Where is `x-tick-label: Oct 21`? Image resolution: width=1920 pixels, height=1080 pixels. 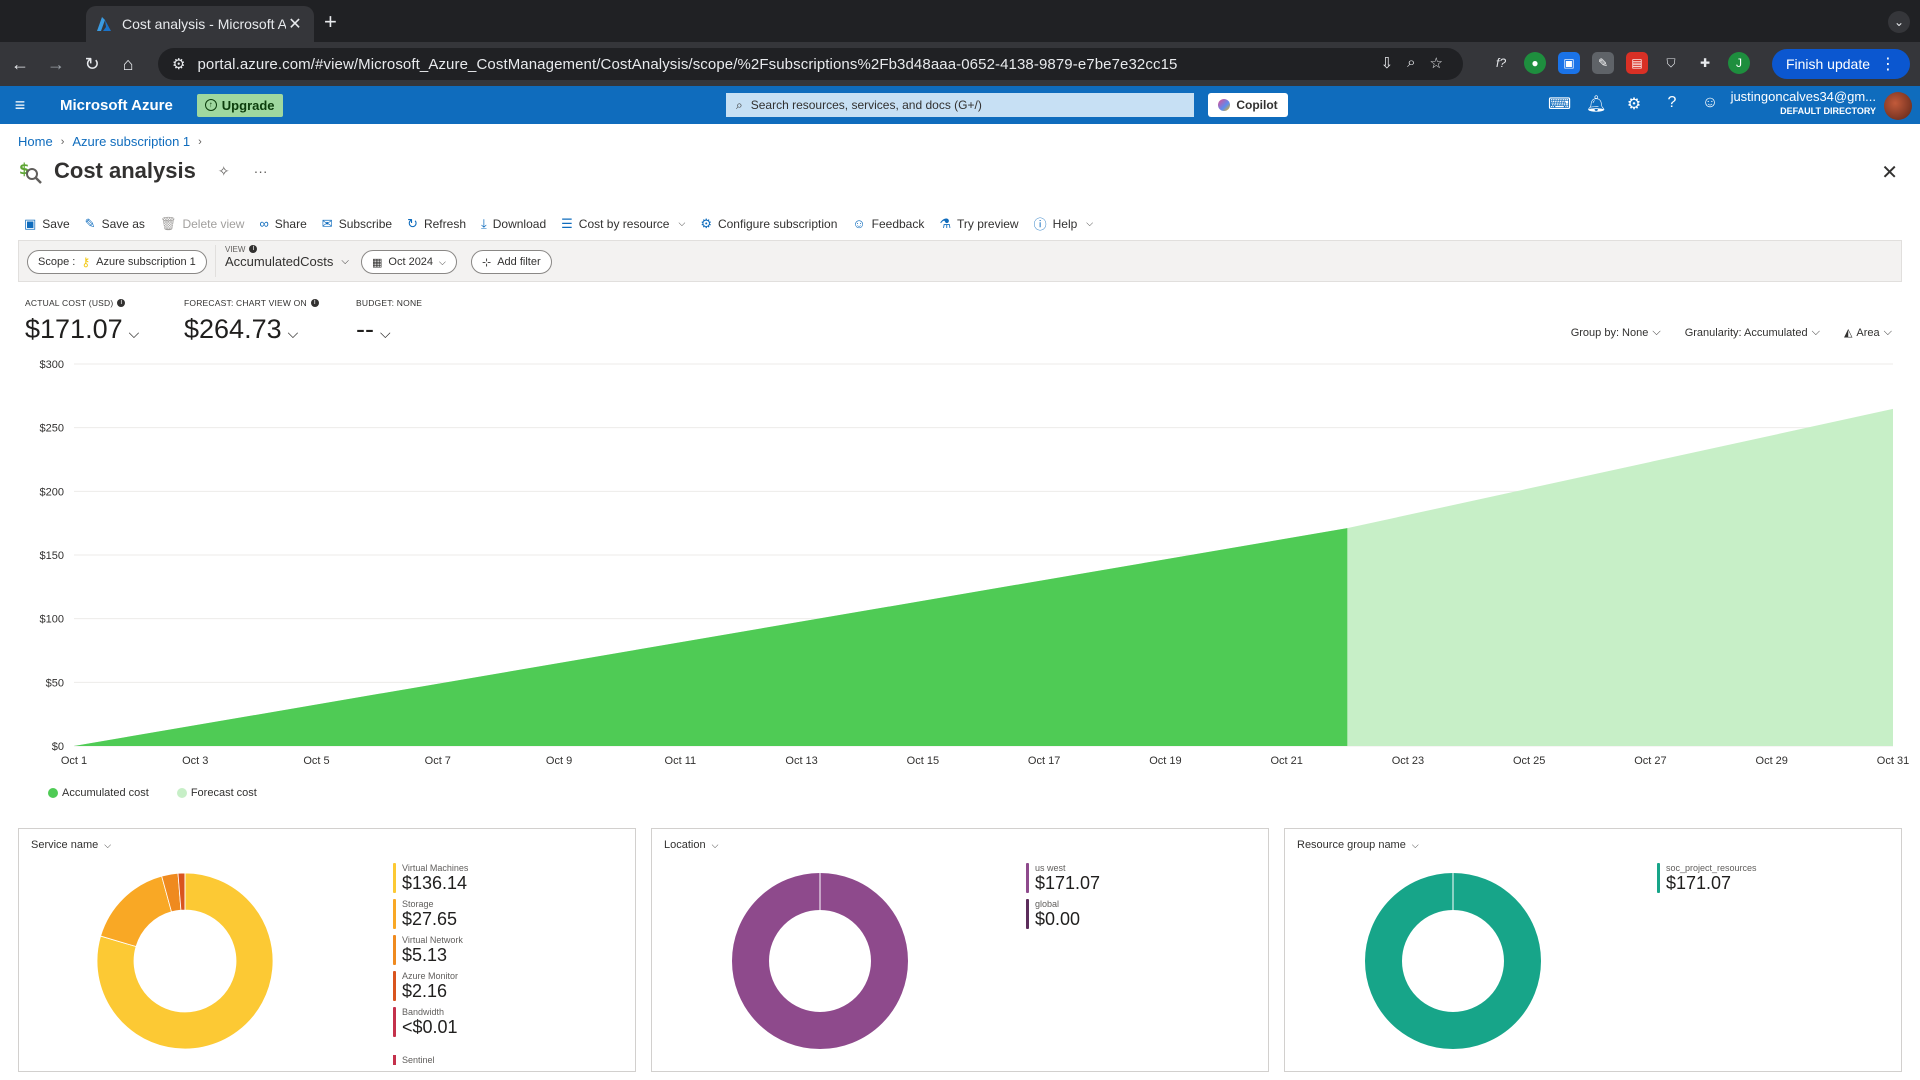 x-tick-label: Oct 21 is located at coordinates (1286, 761).